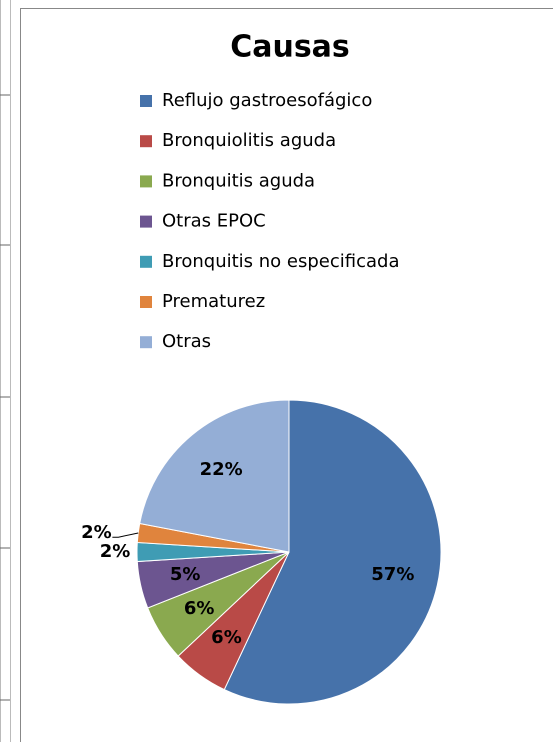  What do you see at coordinates (249, 140) in the screenshot?
I see `legend-label: Bronquiolitis aguda` at bounding box center [249, 140].